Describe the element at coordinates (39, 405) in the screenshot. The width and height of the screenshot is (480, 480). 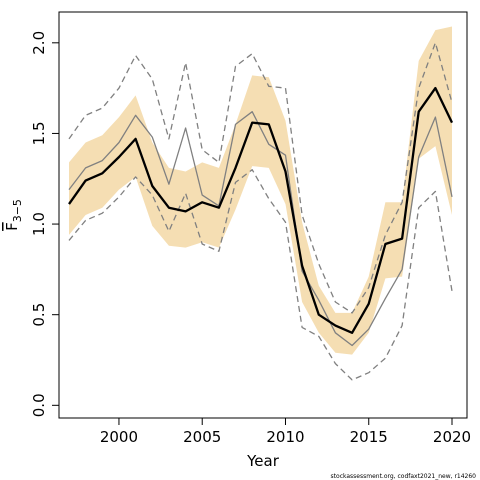
I see `y-tick-label: 0.0` at that location.